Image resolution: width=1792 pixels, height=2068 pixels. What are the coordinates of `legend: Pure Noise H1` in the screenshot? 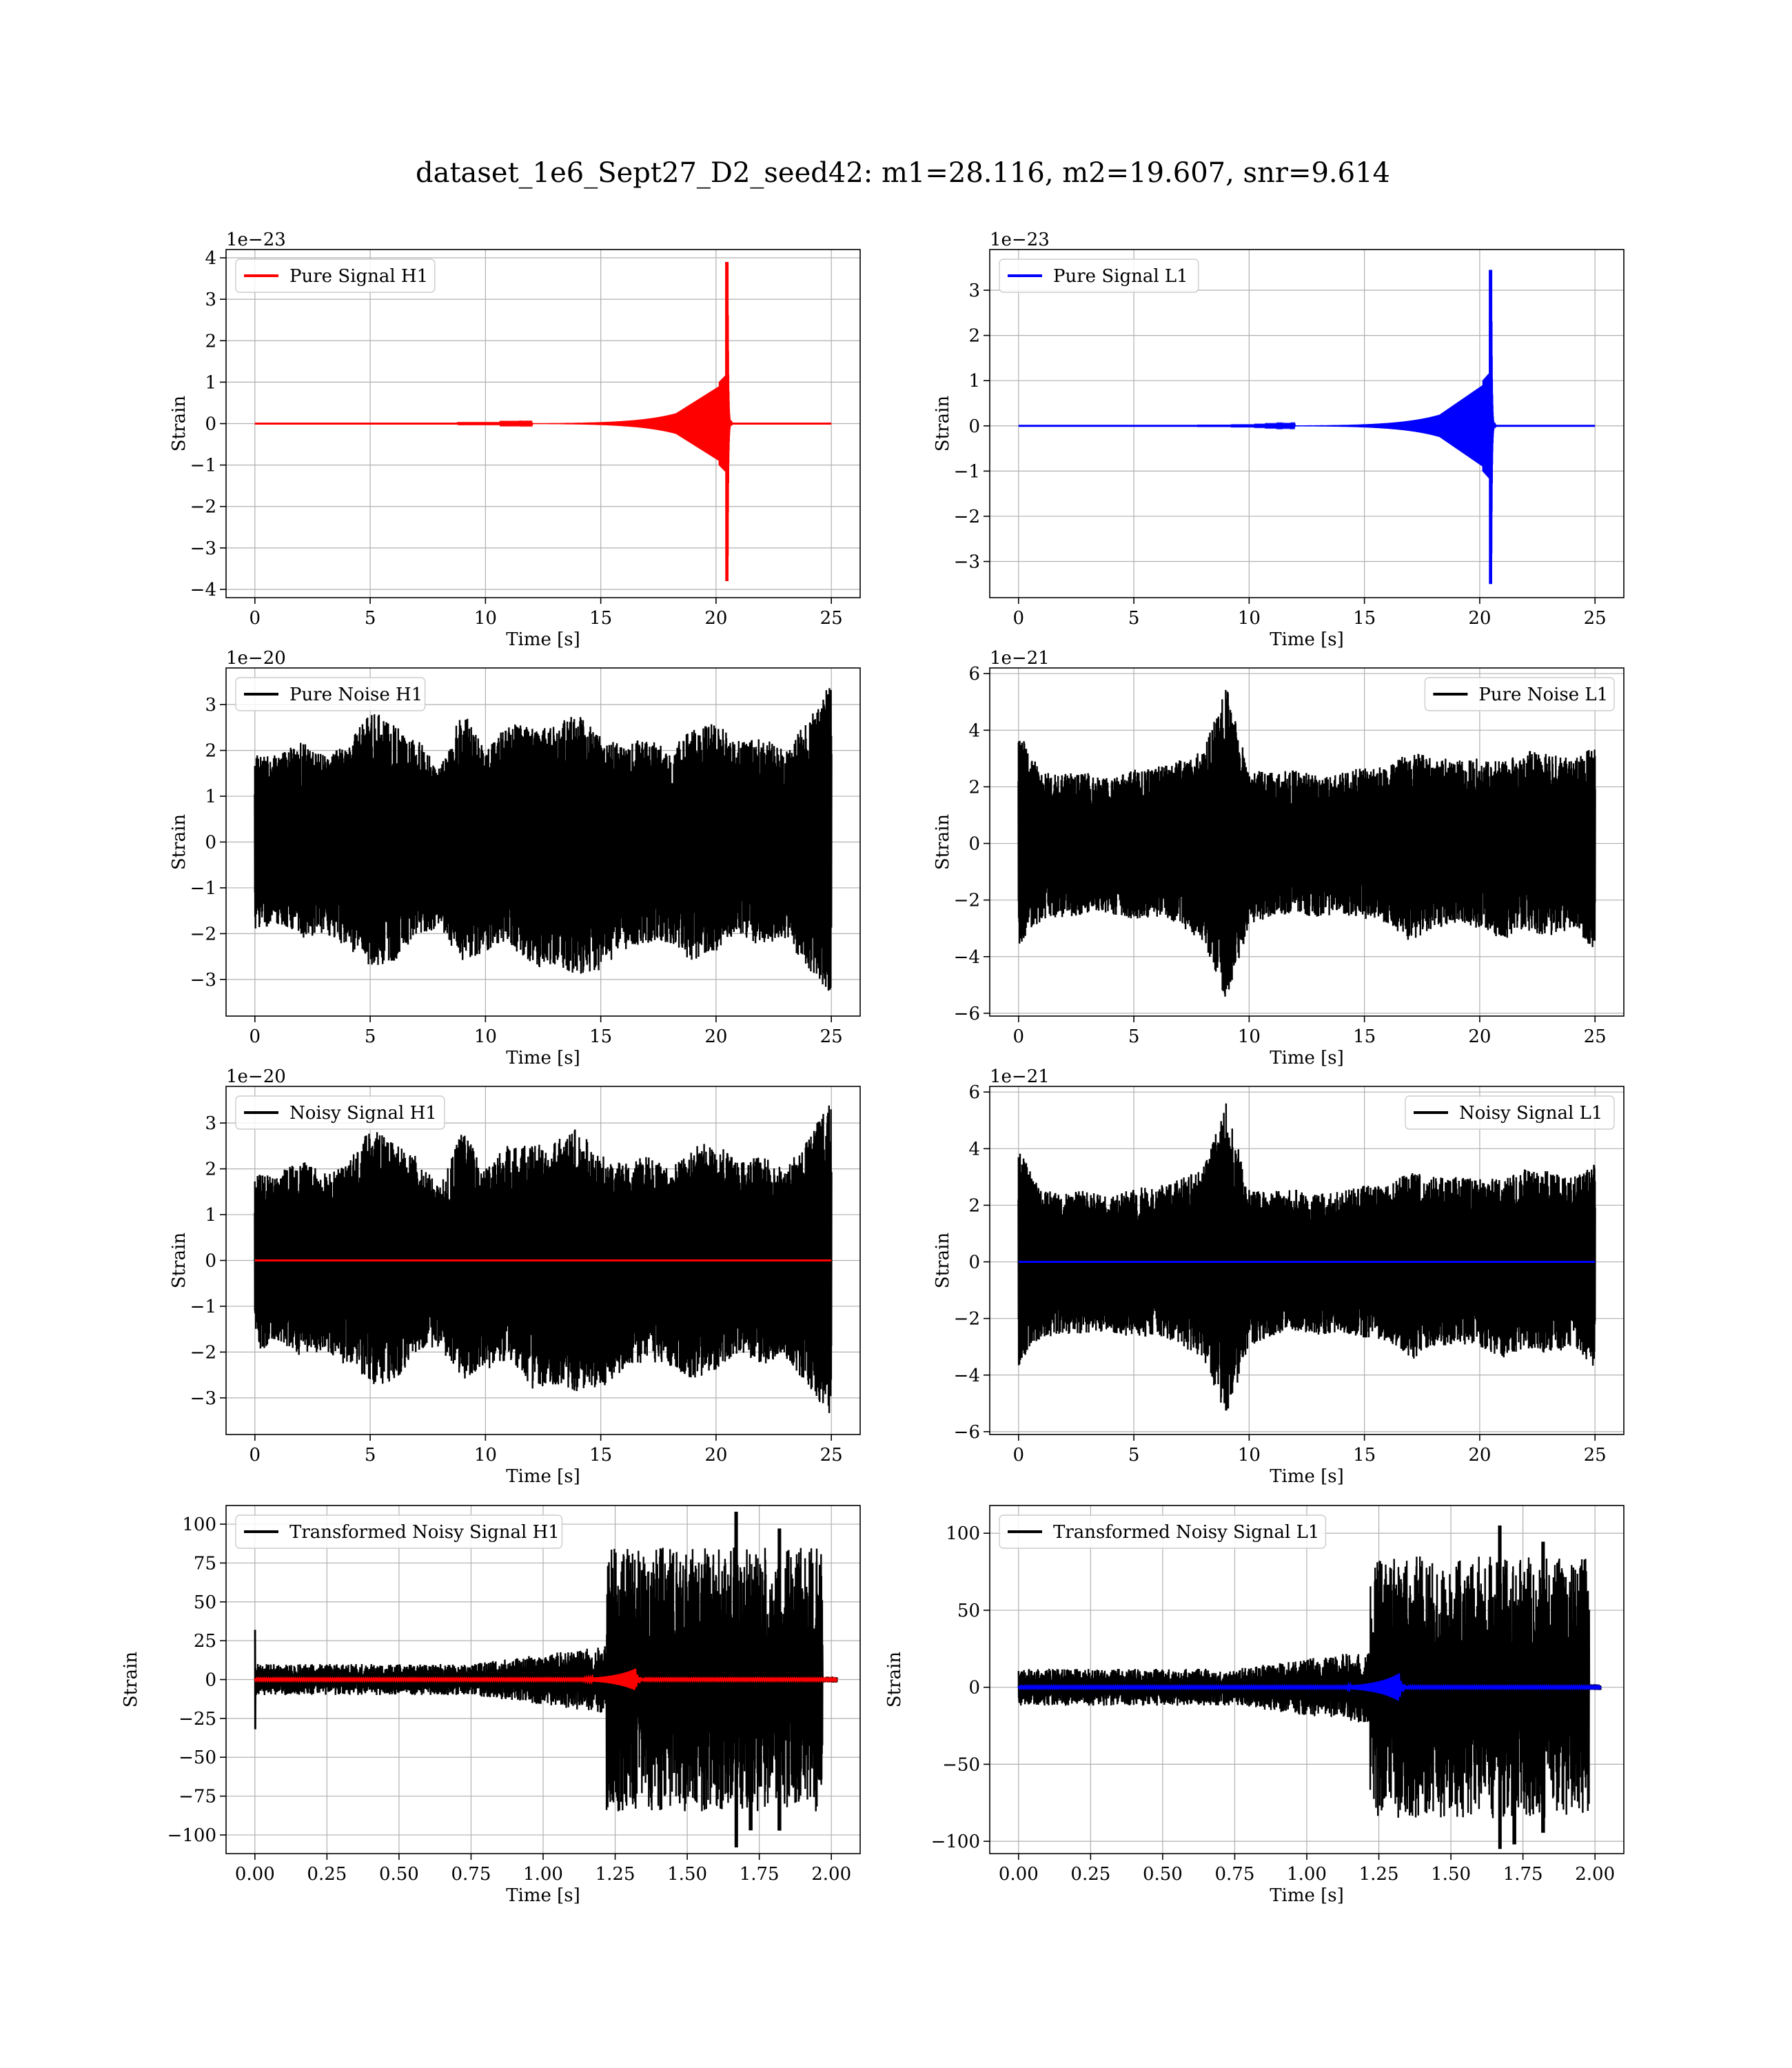 It's located at (330, 694).